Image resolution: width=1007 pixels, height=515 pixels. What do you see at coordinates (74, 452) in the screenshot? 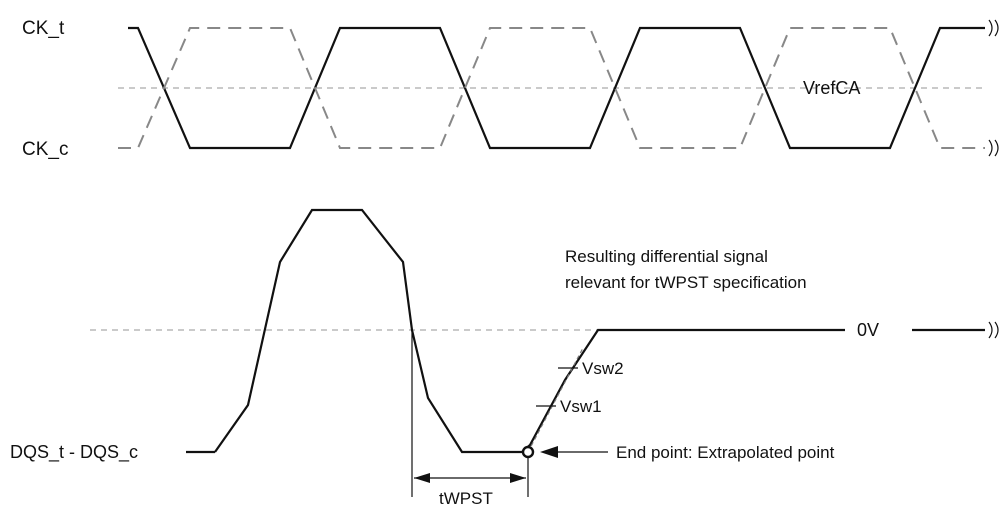
I see `dqs-diff-label: DQS_t - DQS_c` at bounding box center [74, 452].